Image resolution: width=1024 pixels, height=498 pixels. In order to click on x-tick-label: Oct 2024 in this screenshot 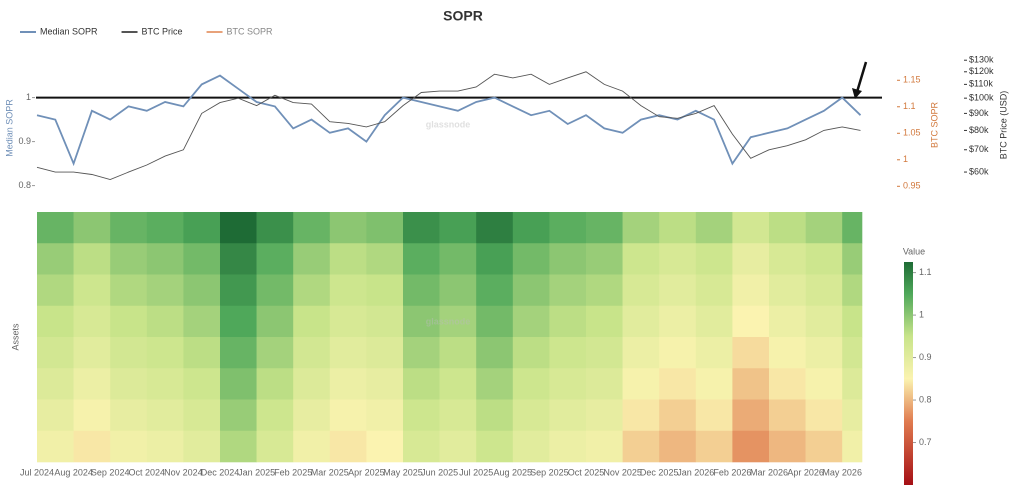, I will do `click(147, 472)`.